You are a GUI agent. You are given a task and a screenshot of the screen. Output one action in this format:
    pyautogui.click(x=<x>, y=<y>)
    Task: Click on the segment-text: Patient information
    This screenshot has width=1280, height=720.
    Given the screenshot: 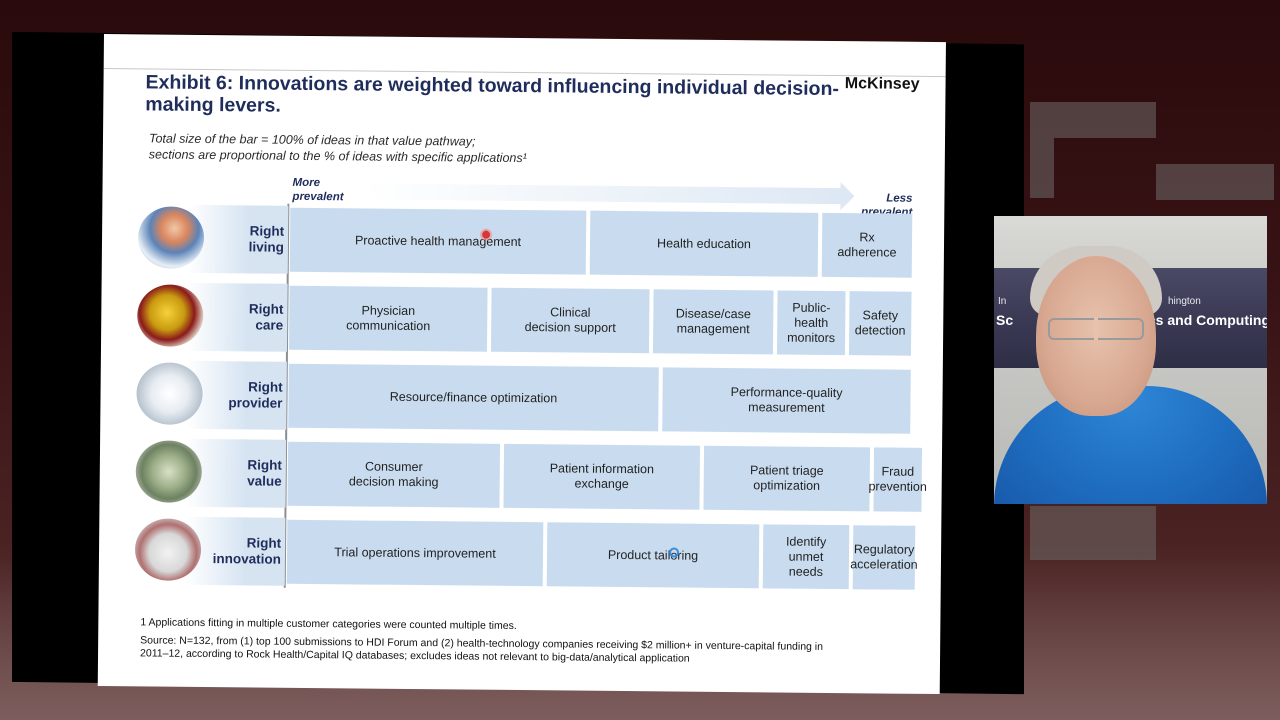 What is the action you would take?
    pyautogui.click(x=602, y=469)
    